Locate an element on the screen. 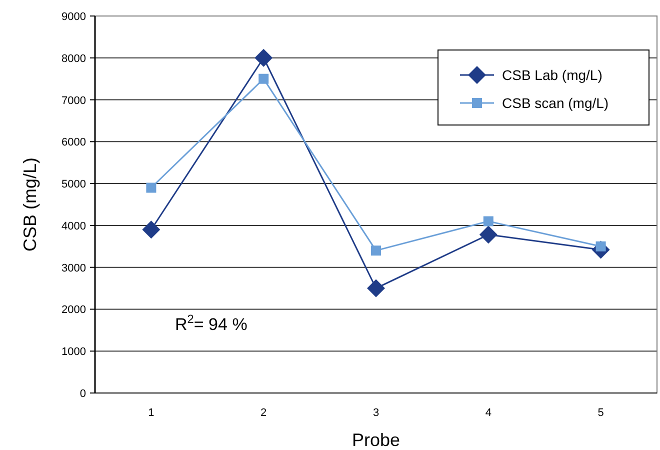 This screenshot has width=660, height=450. y-tick-label: 5000 is located at coordinates (74, 184).